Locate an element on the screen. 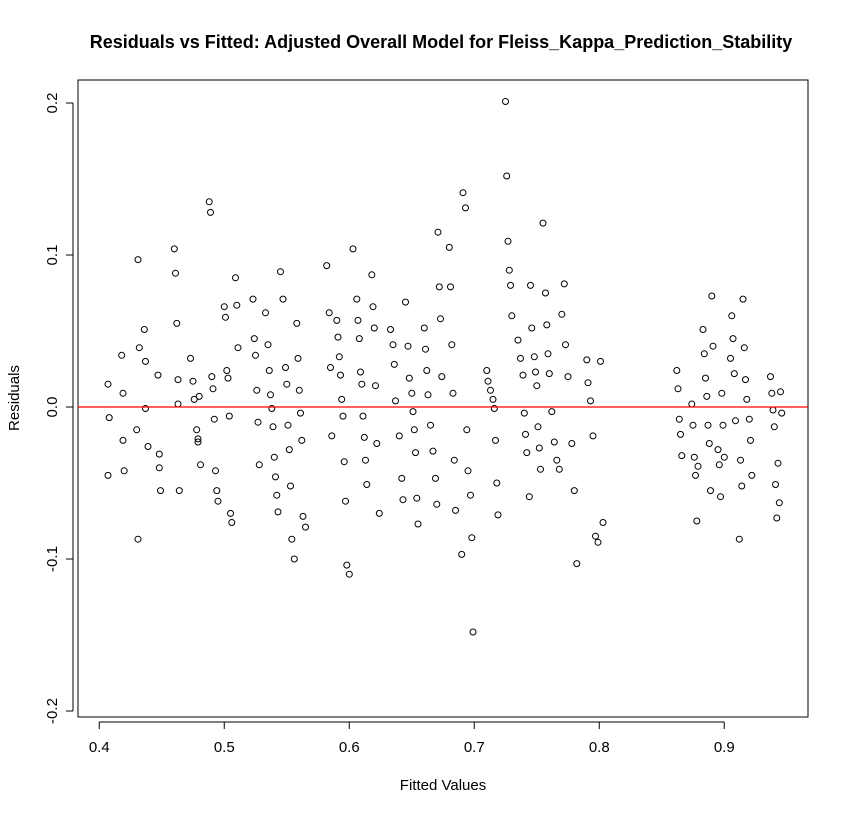 The width and height of the screenshot is (850, 815). x-tick-label: 0.6 is located at coordinates (349, 747).